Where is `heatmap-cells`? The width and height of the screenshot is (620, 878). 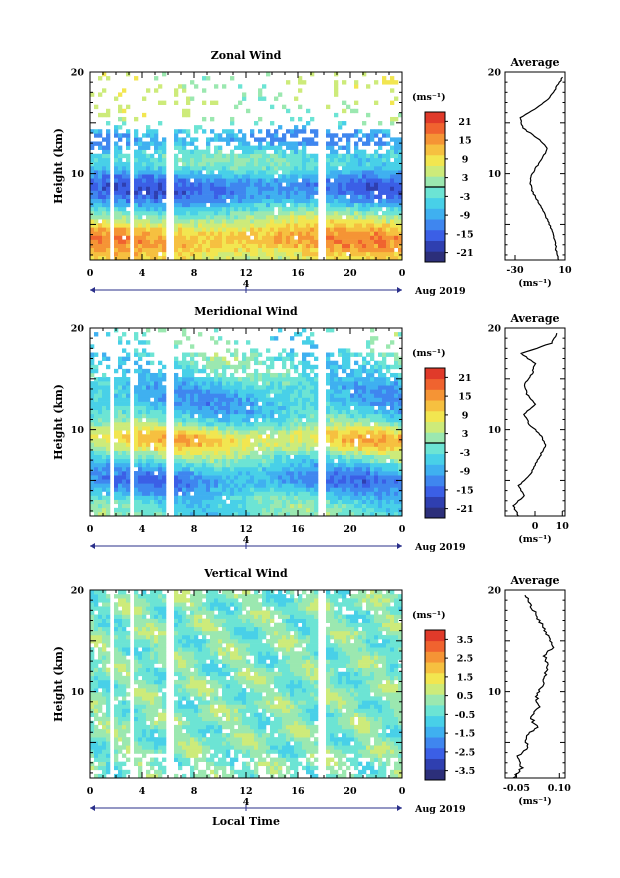
heatmap-cells is located at coordinates (246, 166).